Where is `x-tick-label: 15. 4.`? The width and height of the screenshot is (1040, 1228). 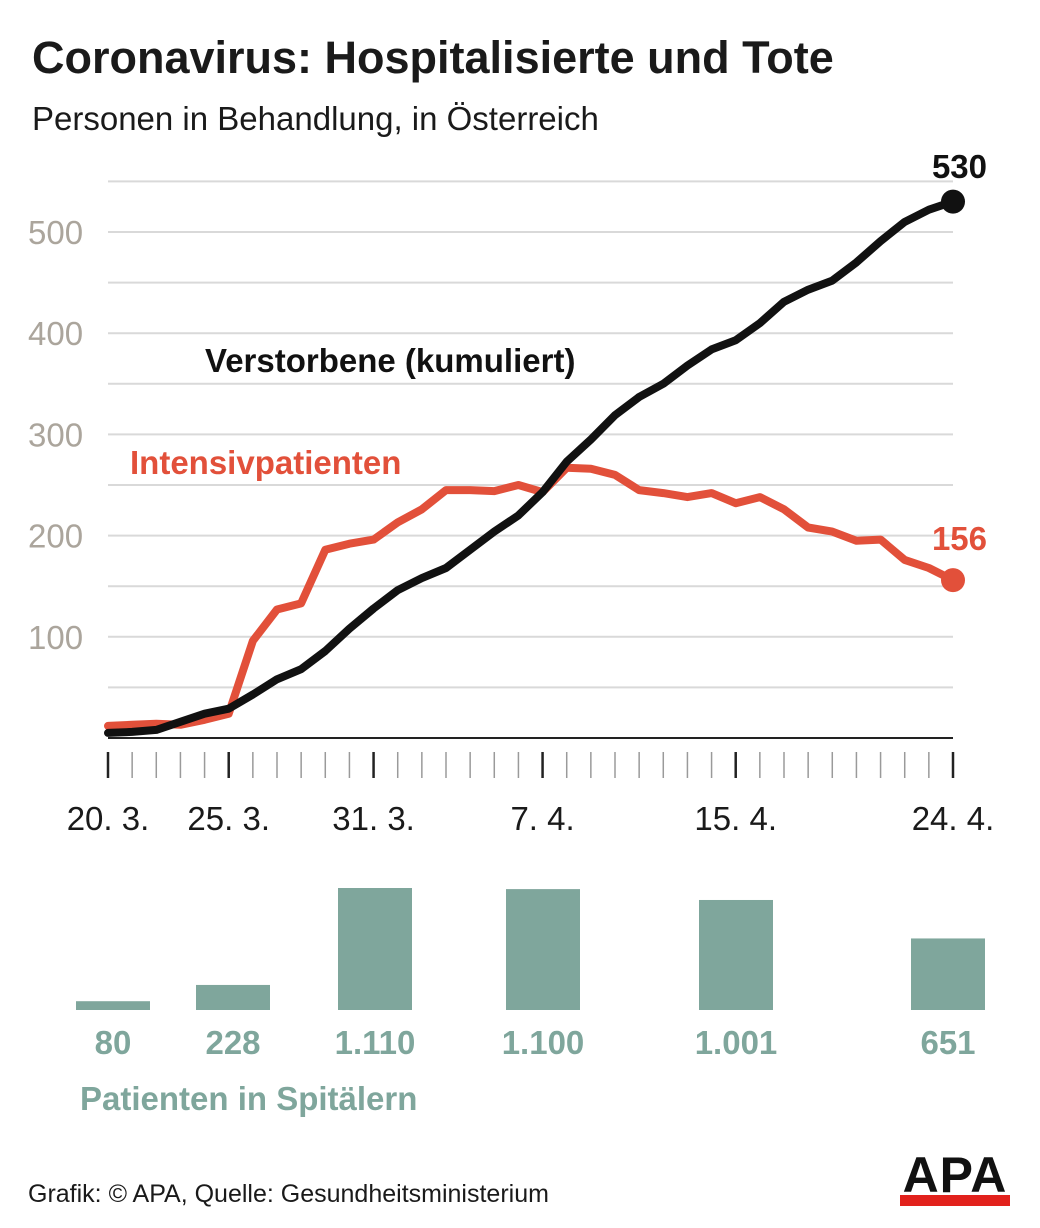
x-tick-label: 15. 4. is located at coordinates (735, 818).